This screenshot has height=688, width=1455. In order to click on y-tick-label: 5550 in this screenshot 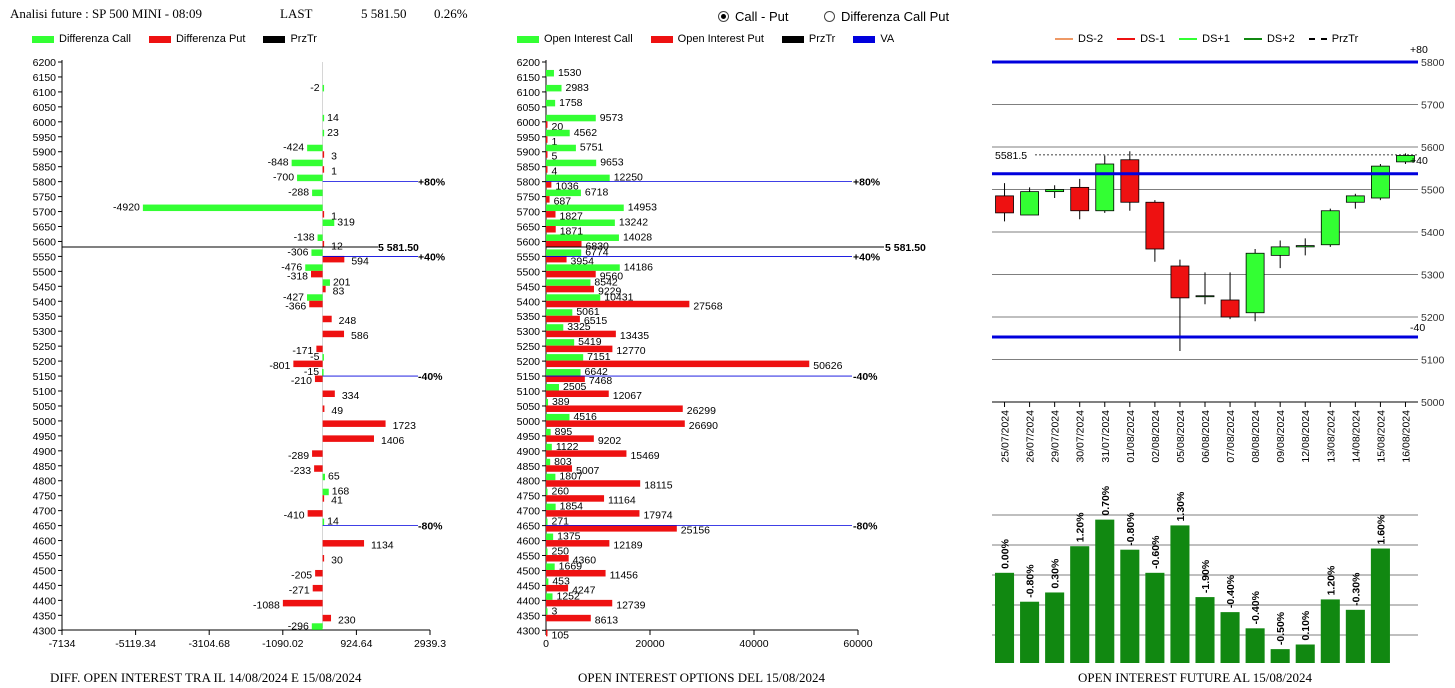, I will do `click(529, 257)`.